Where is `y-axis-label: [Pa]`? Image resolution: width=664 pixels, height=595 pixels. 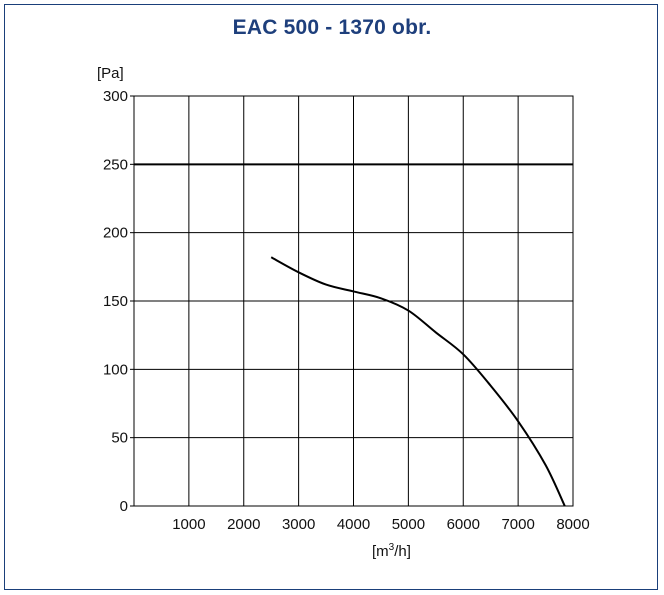
y-axis-label: [Pa] is located at coordinates (110, 73).